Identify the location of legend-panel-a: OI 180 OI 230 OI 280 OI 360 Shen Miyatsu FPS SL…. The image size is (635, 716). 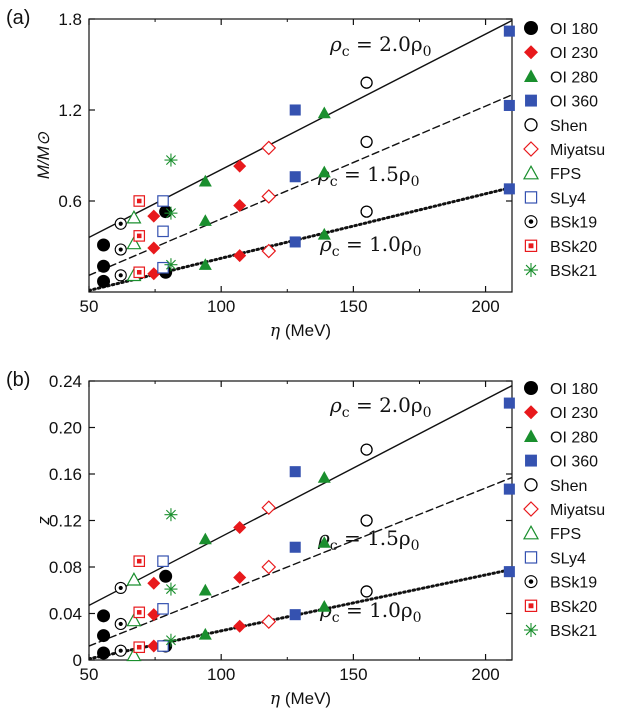
(563, 150).